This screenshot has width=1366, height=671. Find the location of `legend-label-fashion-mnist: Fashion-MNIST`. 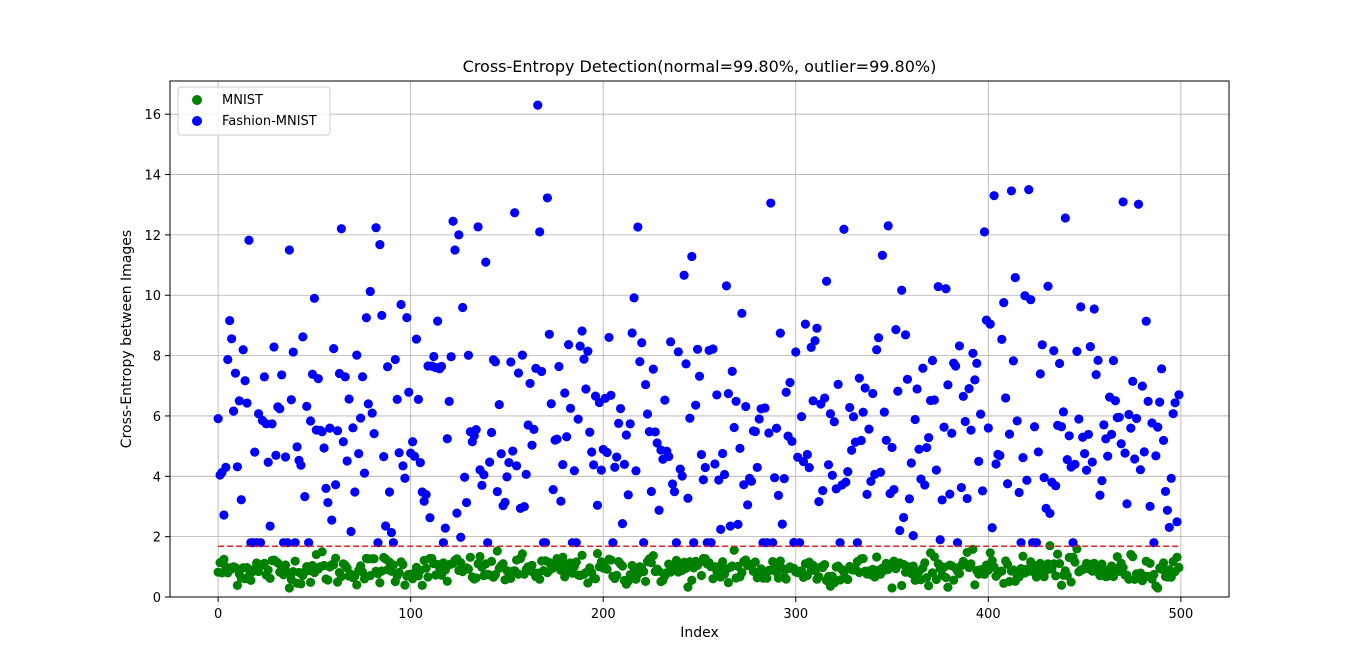

legend-label-fashion-mnist: Fashion-MNIST is located at coordinates (269, 121).